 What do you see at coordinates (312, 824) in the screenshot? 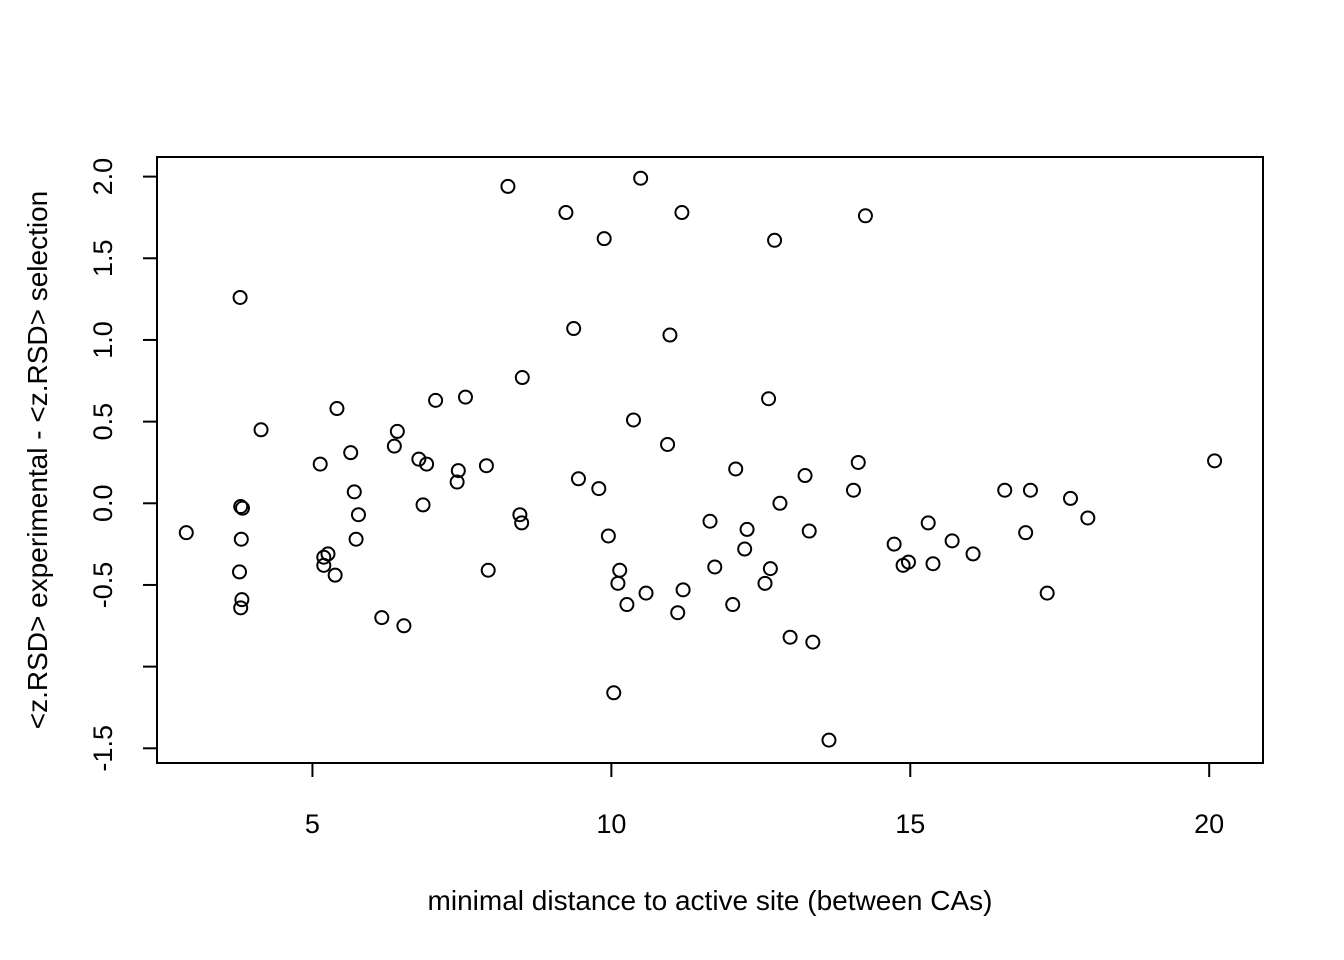
I see `x-tick-label: 5` at bounding box center [312, 824].